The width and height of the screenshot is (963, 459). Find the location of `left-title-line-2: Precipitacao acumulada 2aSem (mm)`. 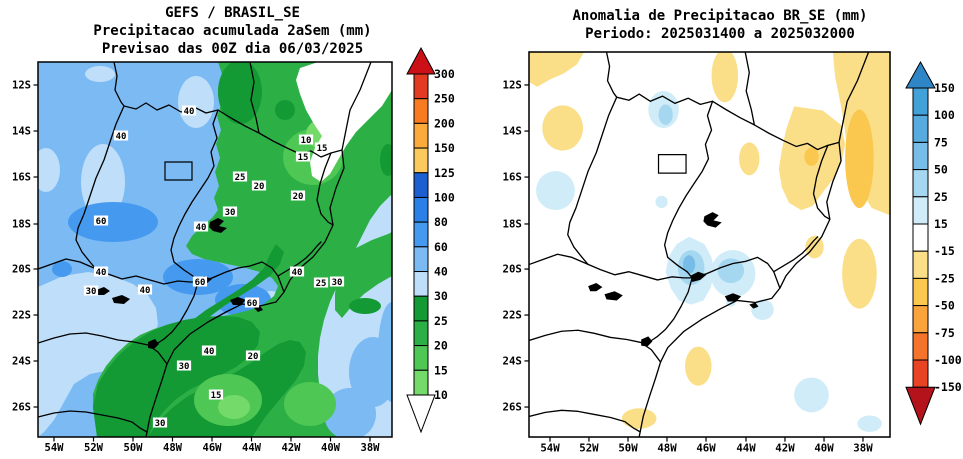

left-title-line-2: Precipitacao acumulada 2aSem (mm) is located at coordinates (232, 31).